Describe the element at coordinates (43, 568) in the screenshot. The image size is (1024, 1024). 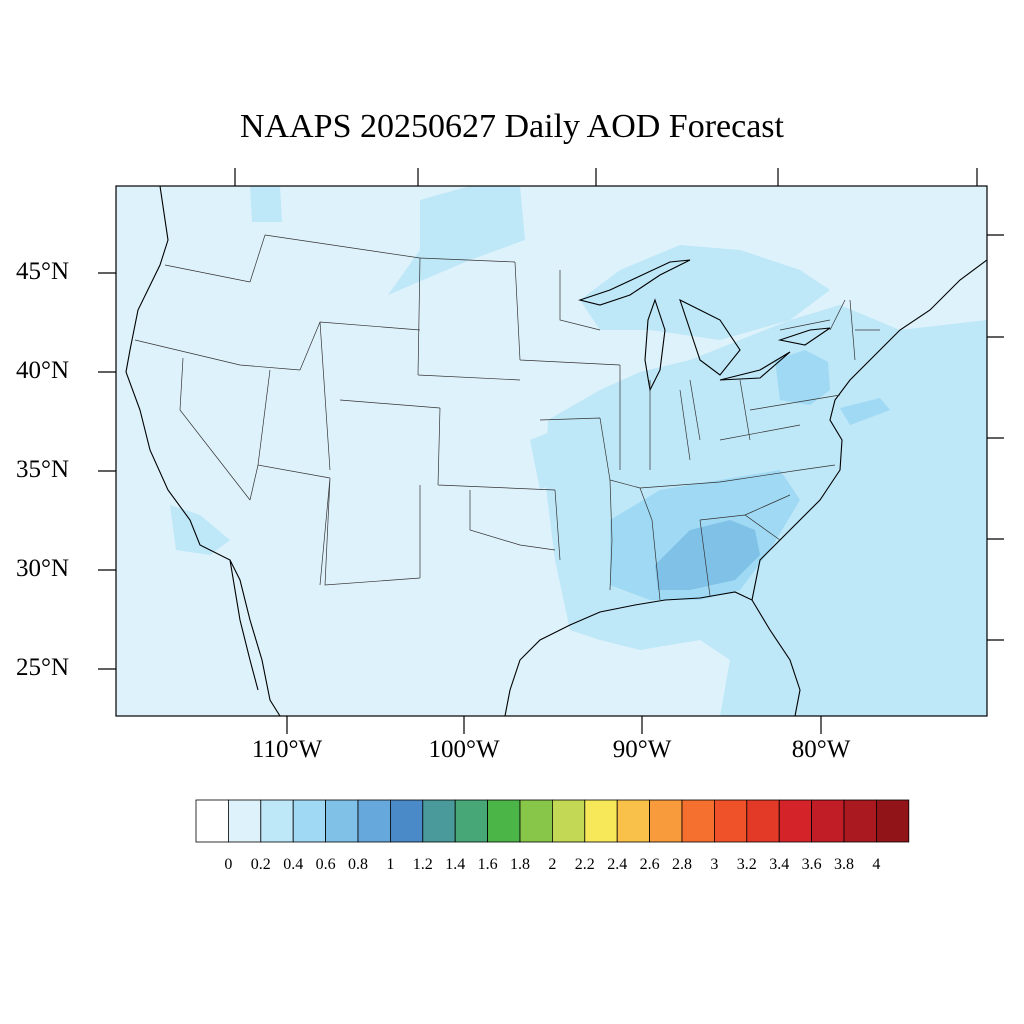
I see `lat-label-30: 30°N` at that location.